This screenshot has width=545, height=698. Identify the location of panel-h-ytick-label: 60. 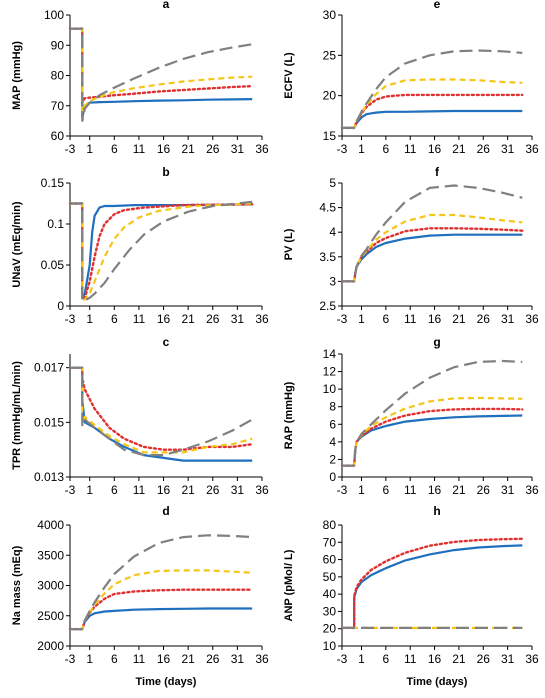
(330, 560).